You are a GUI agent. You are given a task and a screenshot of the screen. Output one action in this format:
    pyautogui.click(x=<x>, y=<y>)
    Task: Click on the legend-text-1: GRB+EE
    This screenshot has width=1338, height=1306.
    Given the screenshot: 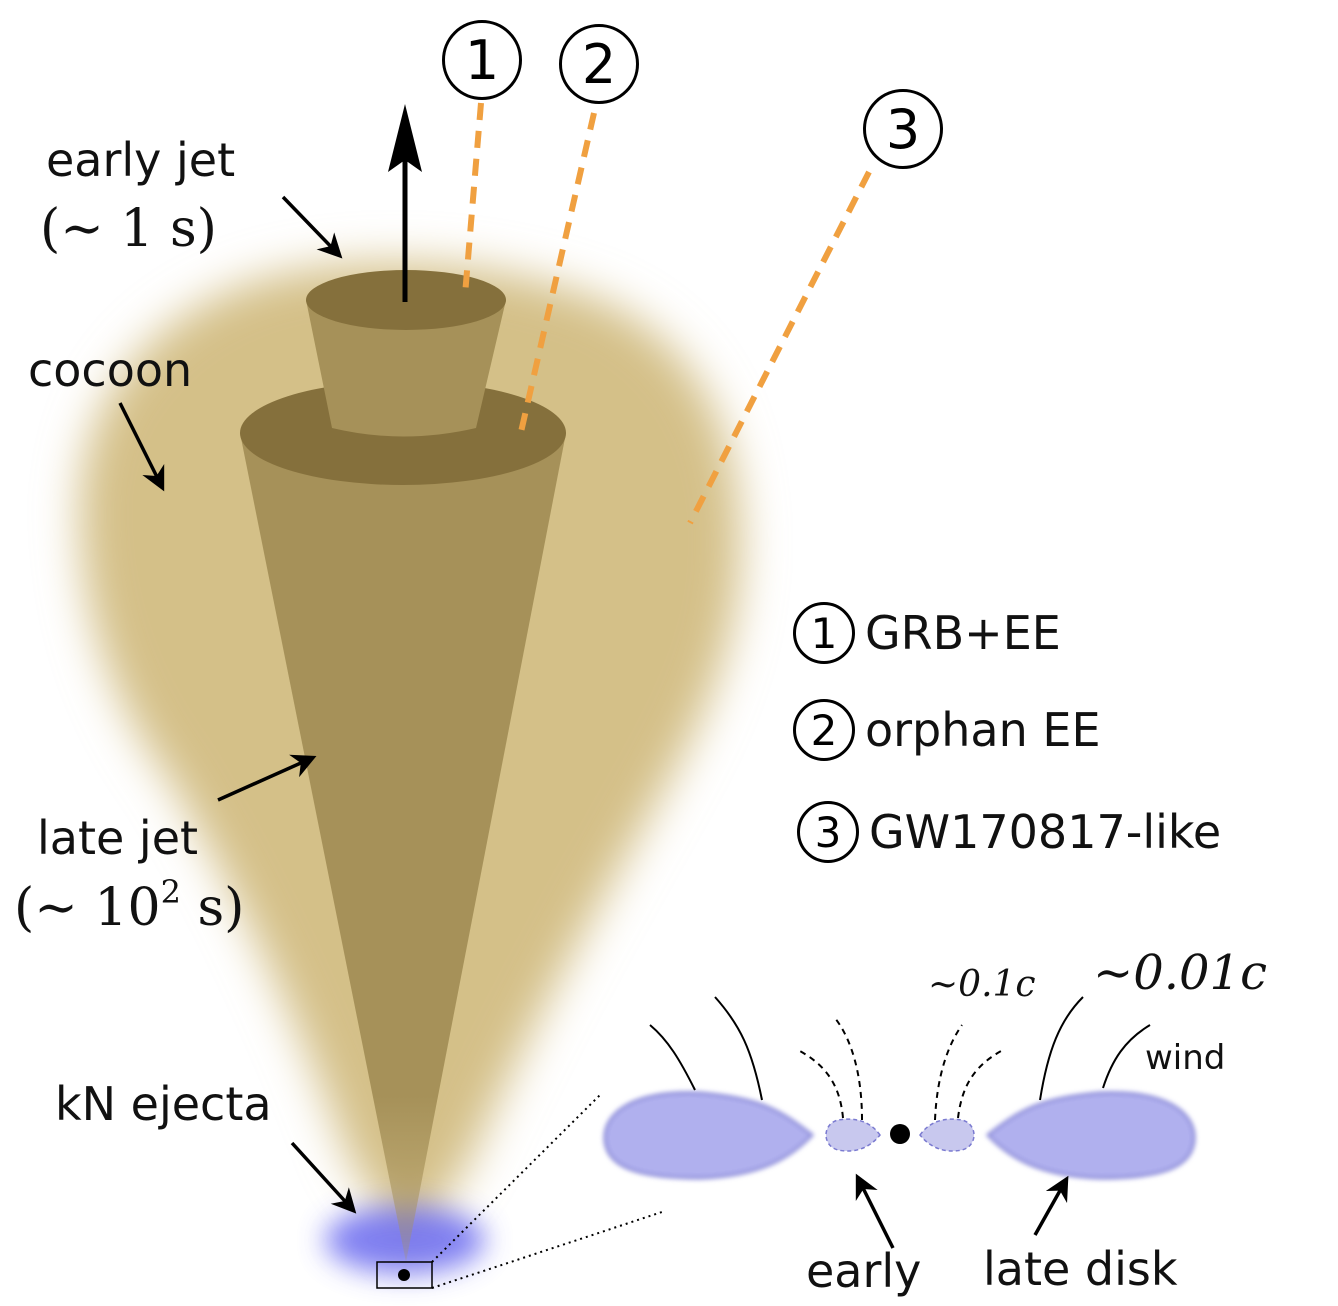 What is the action you would take?
    pyautogui.click(x=963, y=633)
    